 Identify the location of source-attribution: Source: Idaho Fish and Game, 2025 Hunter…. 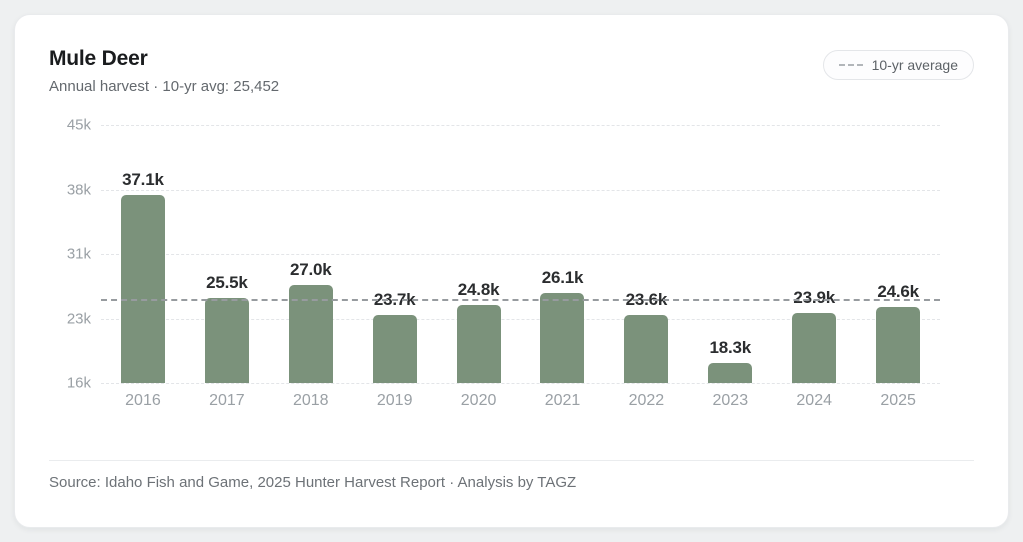
(313, 482).